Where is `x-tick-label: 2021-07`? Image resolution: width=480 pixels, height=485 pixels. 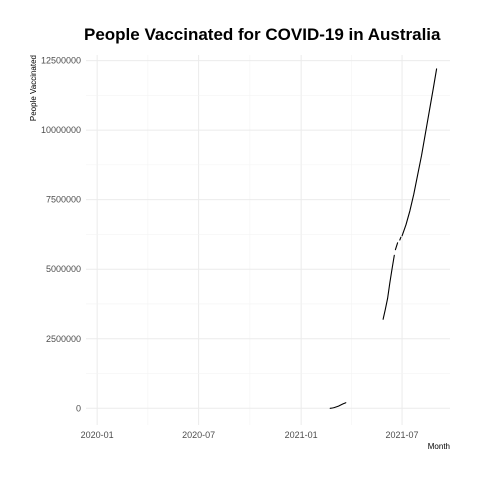
x-tick-label: 2021-07 is located at coordinates (402, 435).